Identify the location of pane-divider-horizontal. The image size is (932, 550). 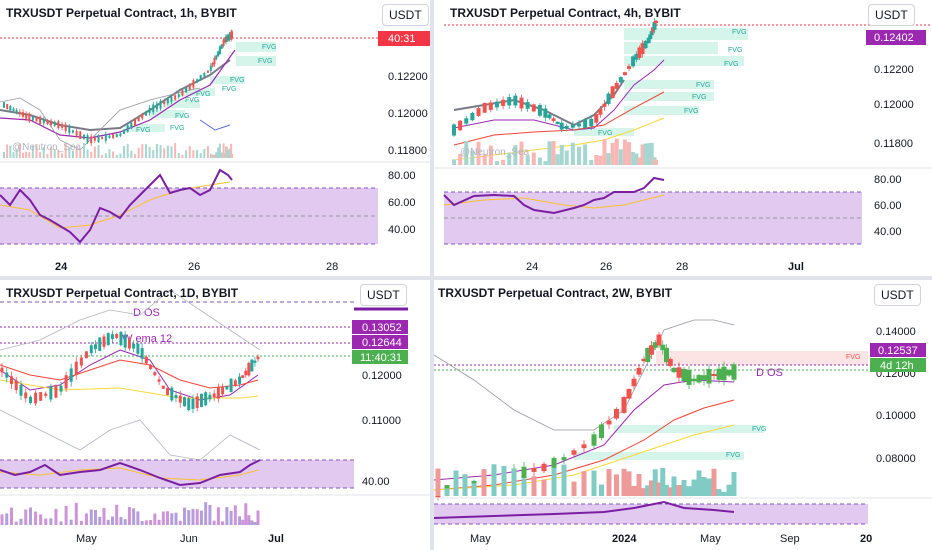
(466, 278).